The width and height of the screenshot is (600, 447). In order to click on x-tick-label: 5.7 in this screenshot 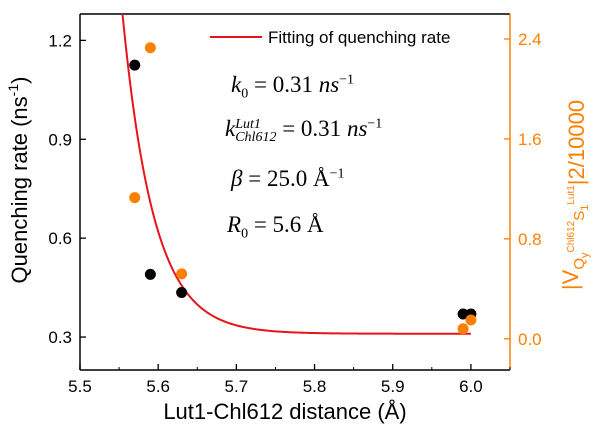, I will do `click(237, 386)`.